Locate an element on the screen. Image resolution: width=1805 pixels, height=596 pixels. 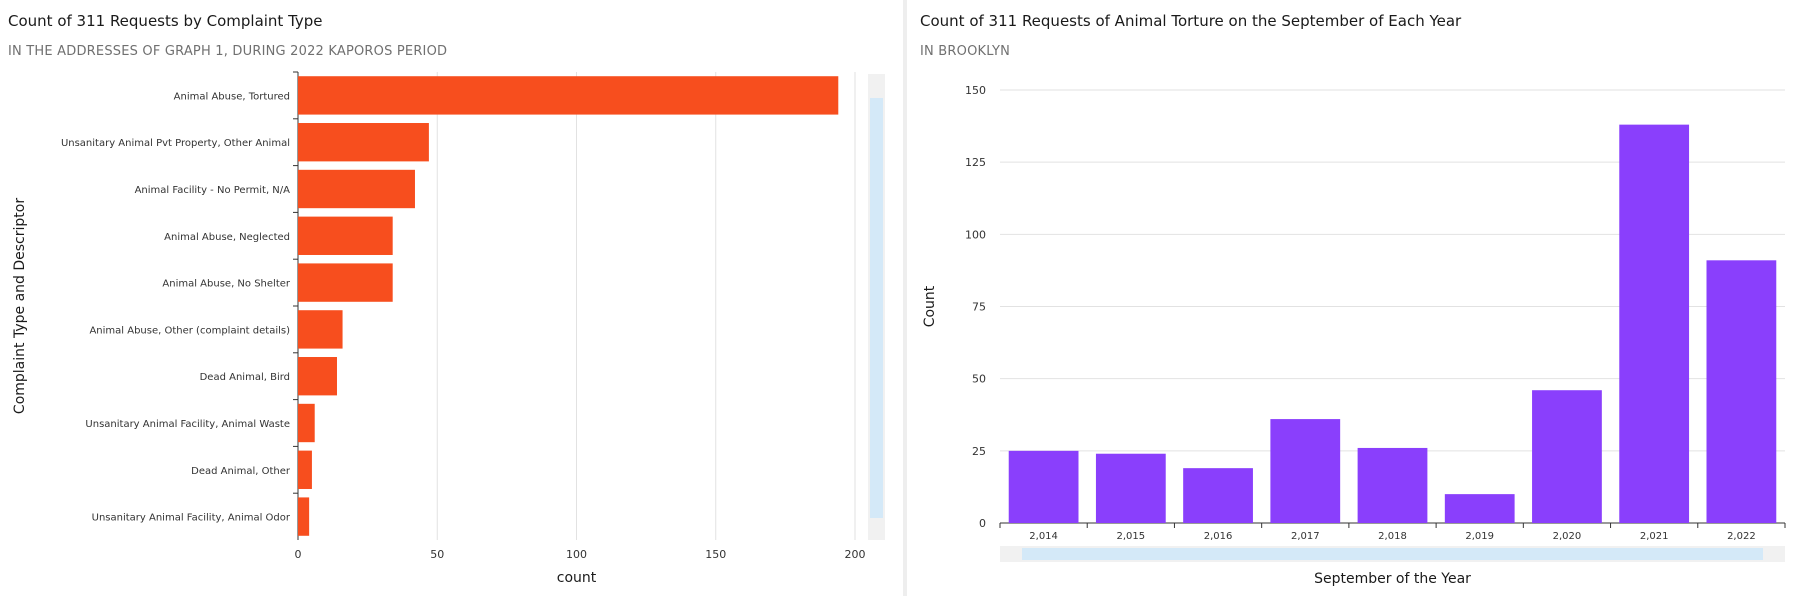
panel-divider is located at coordinates (905, 298).